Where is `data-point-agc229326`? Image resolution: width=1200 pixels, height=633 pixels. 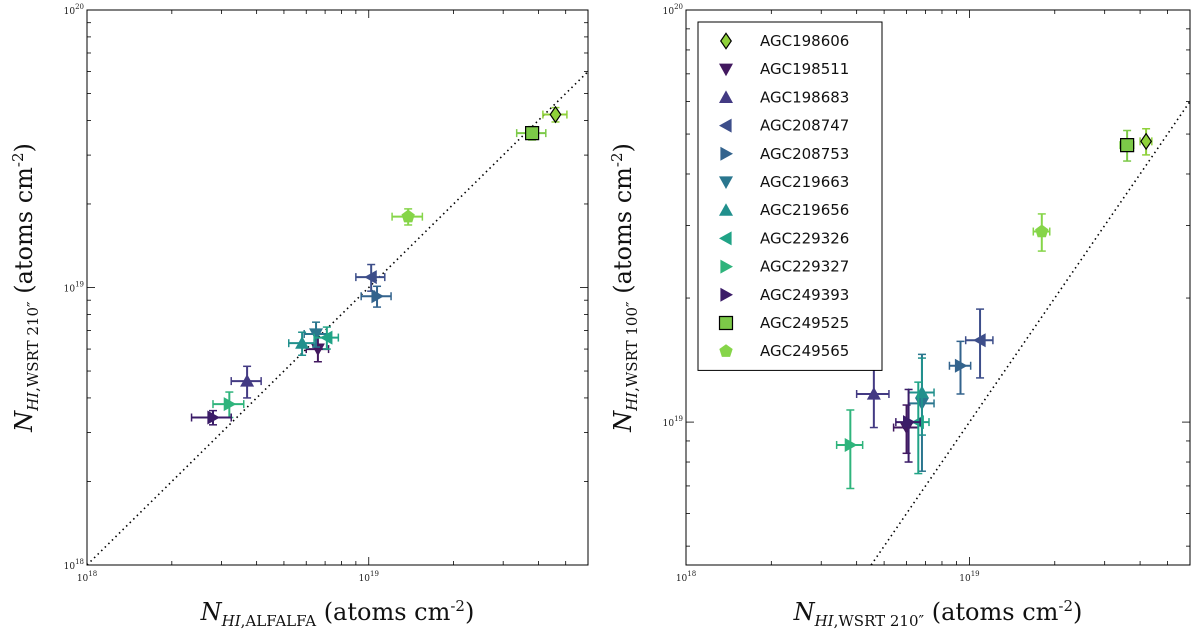 data-point-agc229326 is located at coordinates (326, 338).